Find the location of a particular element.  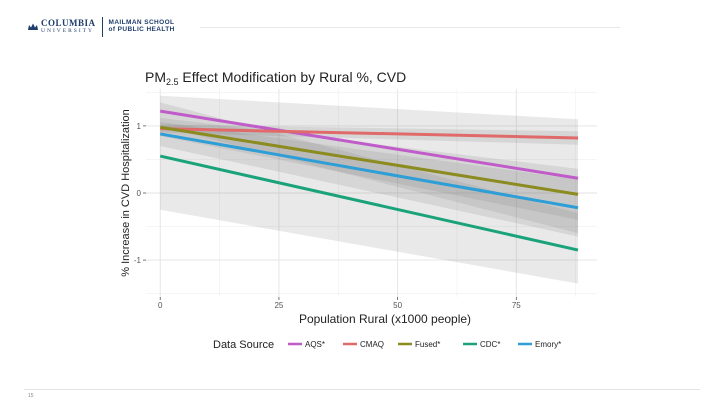

school-line-2: of PUBLIC HEALTH is located at coordinates (141, 29).